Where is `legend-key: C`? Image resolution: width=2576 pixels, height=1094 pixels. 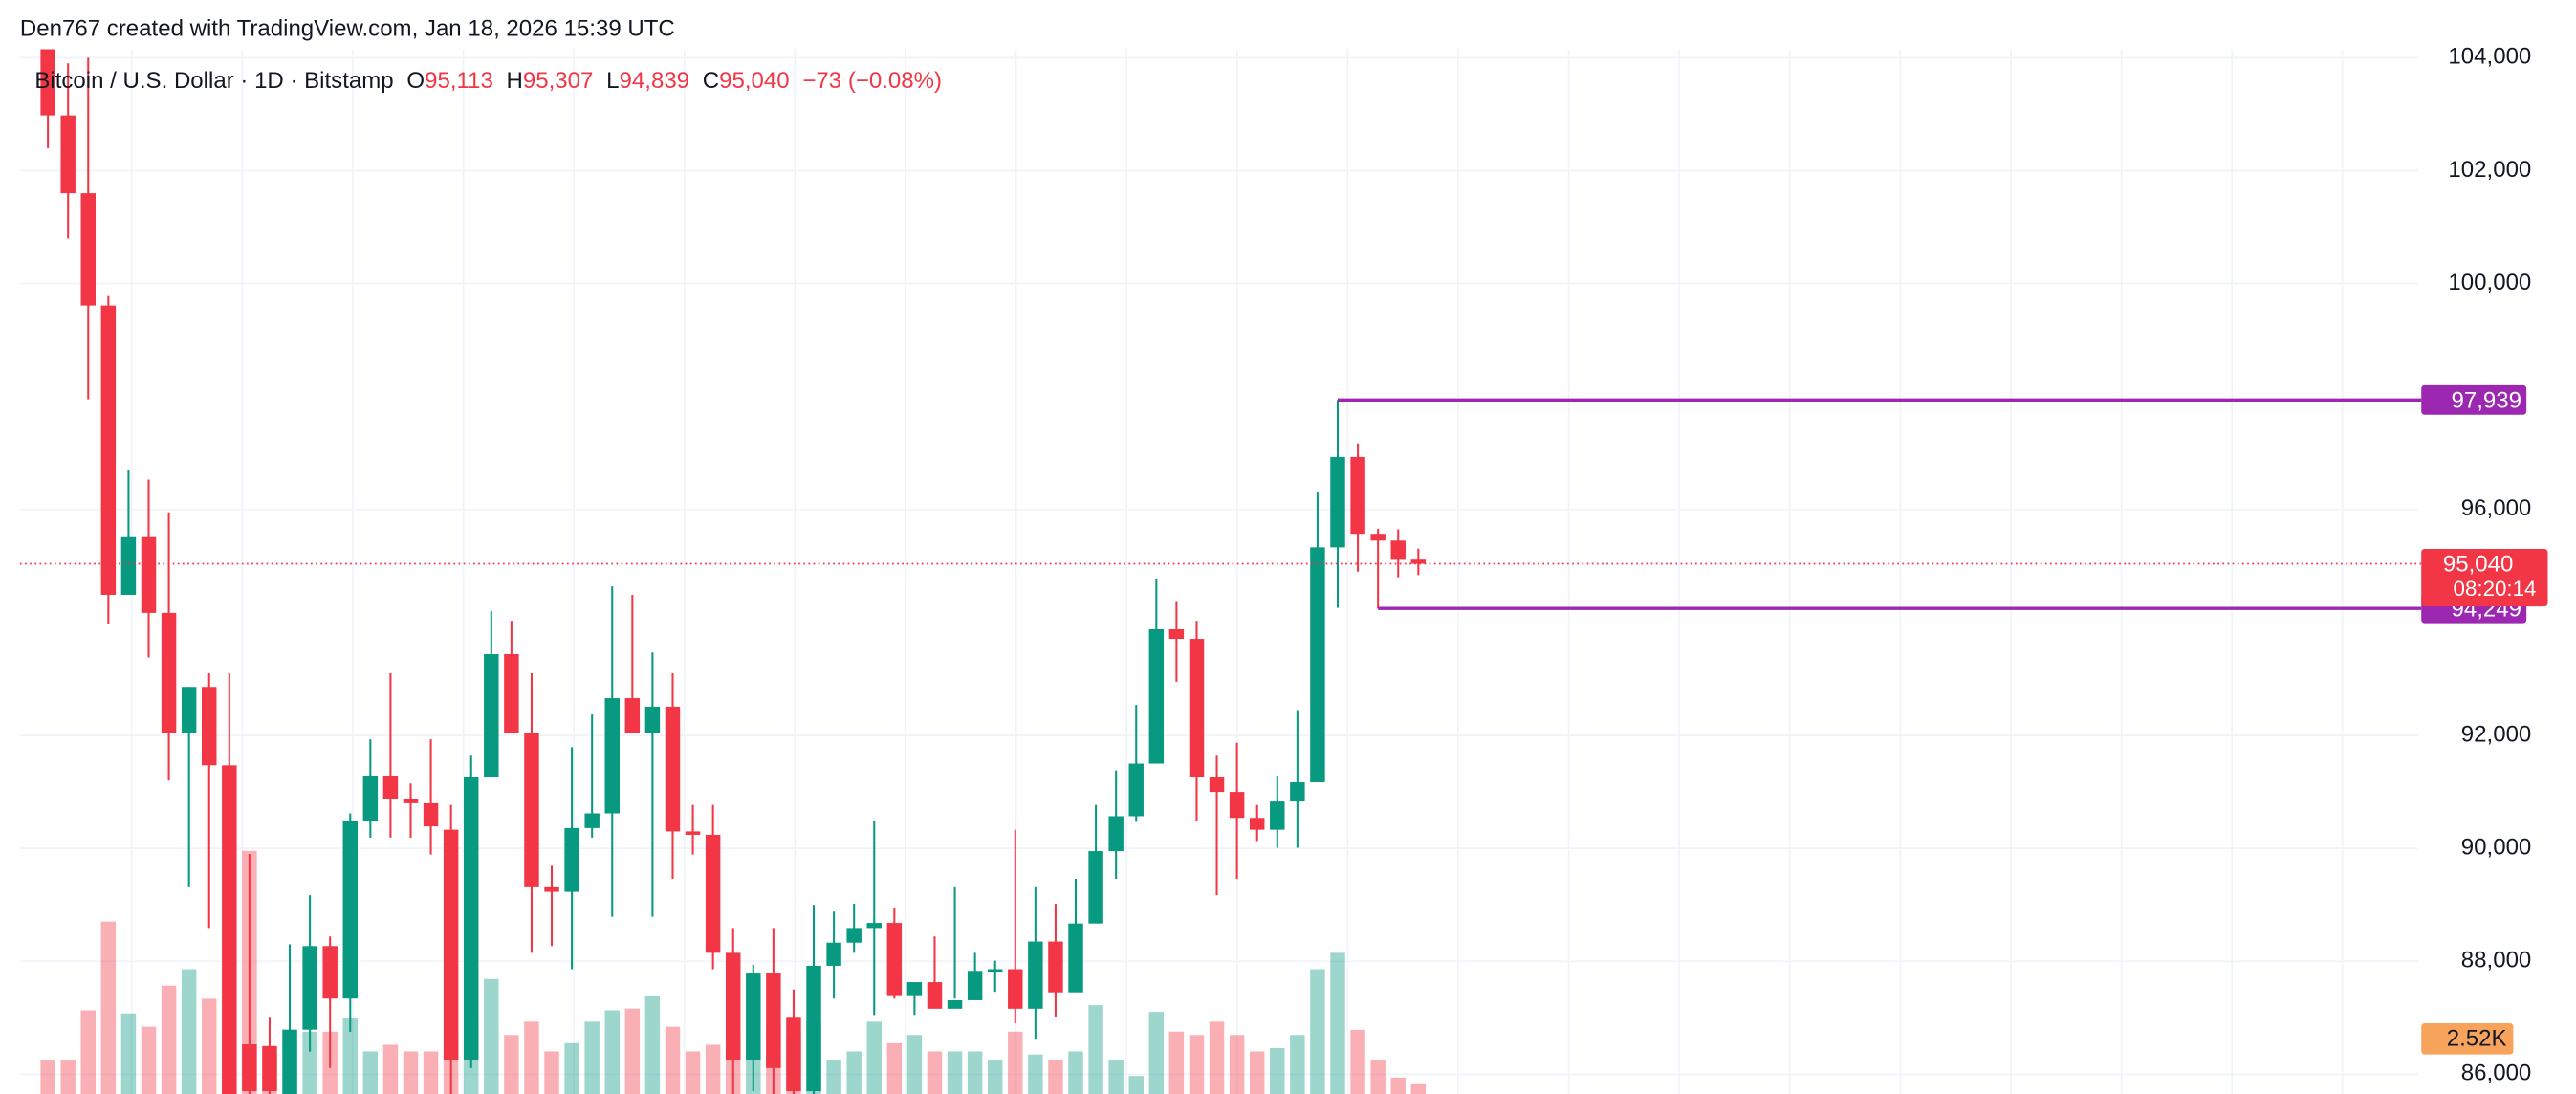 legend-key: C is located at coordinates (711, 81).